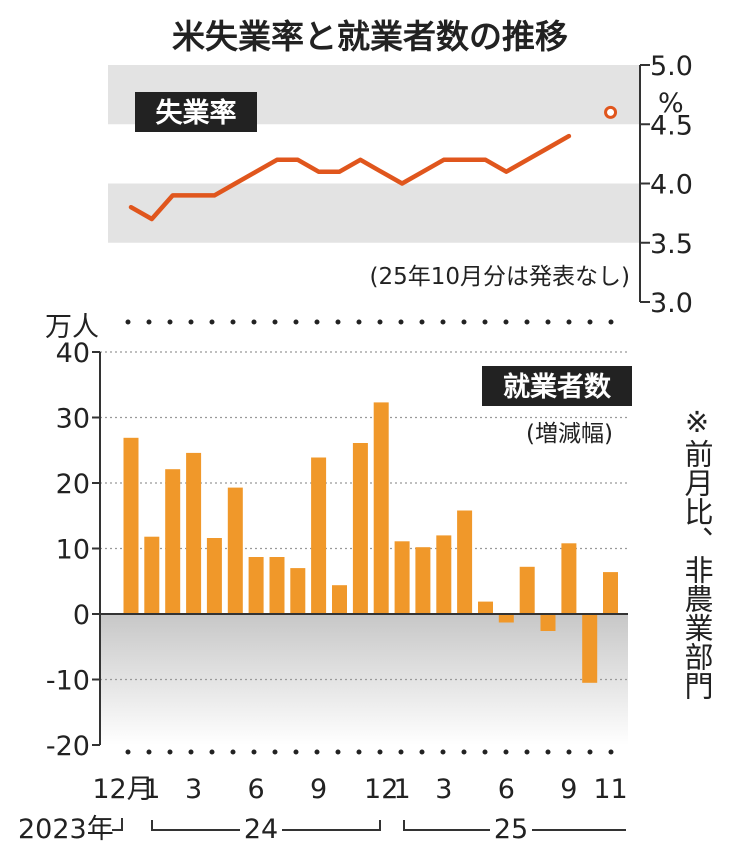 Image resolution: width=735 pixels, height=864 pixels. I want to click on employment-unit: 万人, so click(72, 327).